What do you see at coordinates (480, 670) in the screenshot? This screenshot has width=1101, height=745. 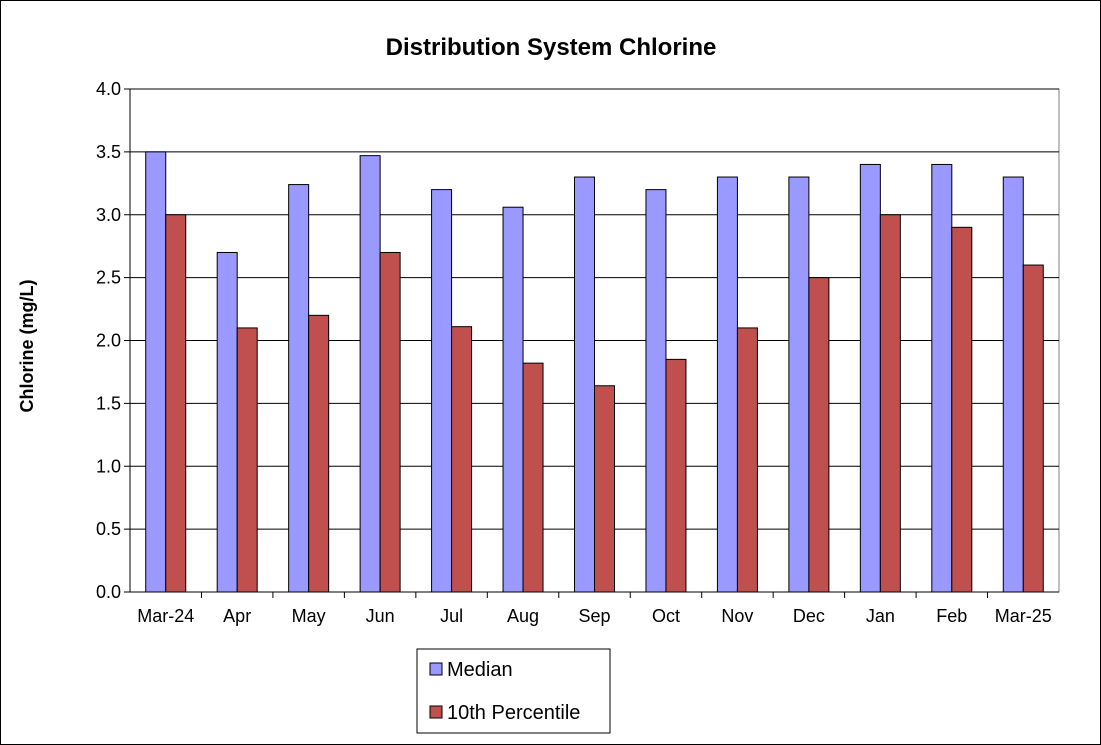 I see `legend-label: Median` at bounding box center [480, 670].